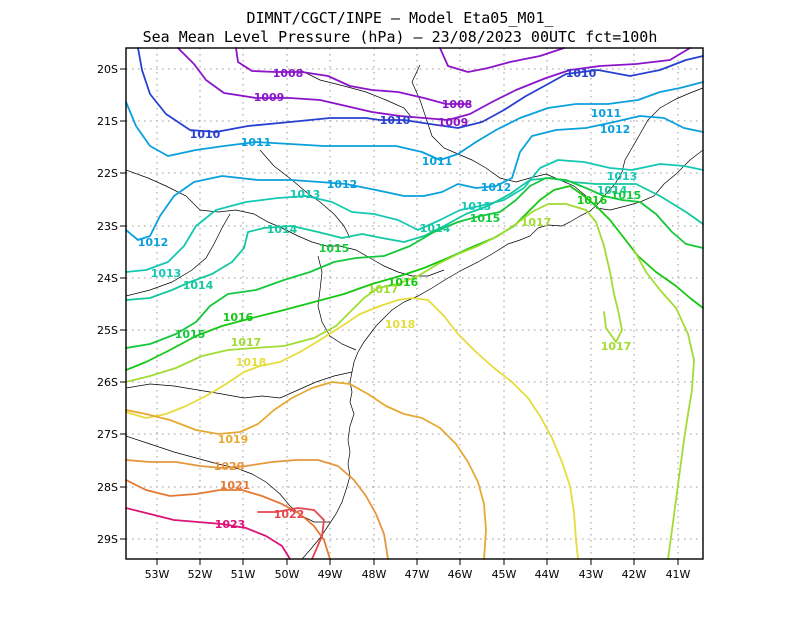 The image size is (800, 618). Describe the element at coordinates (502, 60) in the screenshot. I see `isobar-1008-b` at that location.